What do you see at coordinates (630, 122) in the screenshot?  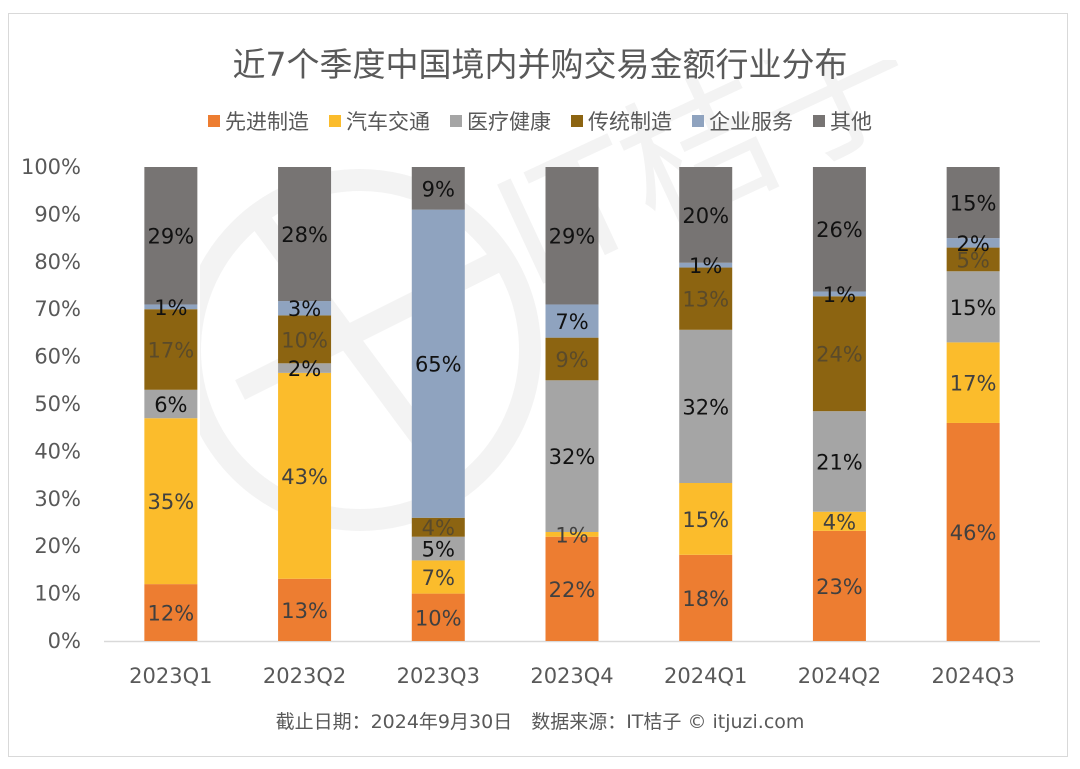 I see `legend-label: 传统制造` at bounding box center [630, 122].